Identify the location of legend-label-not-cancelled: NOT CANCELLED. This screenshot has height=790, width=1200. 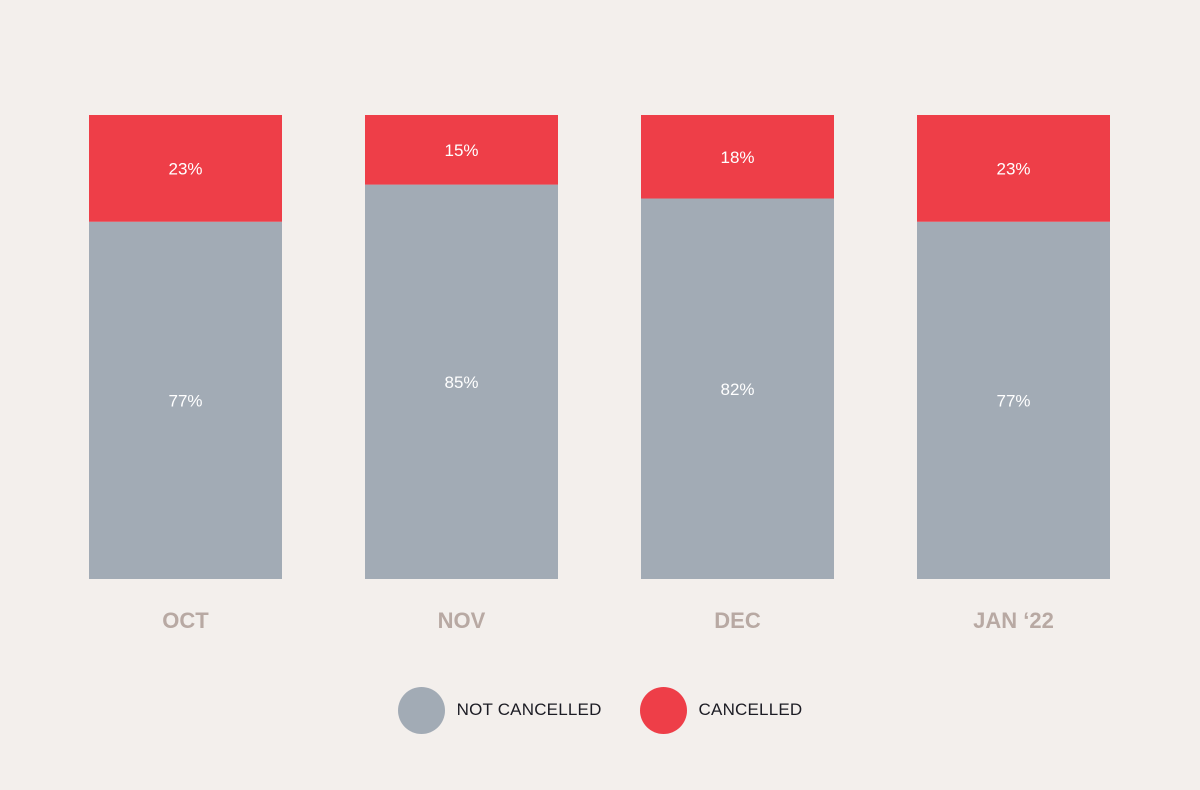
(529, 709).